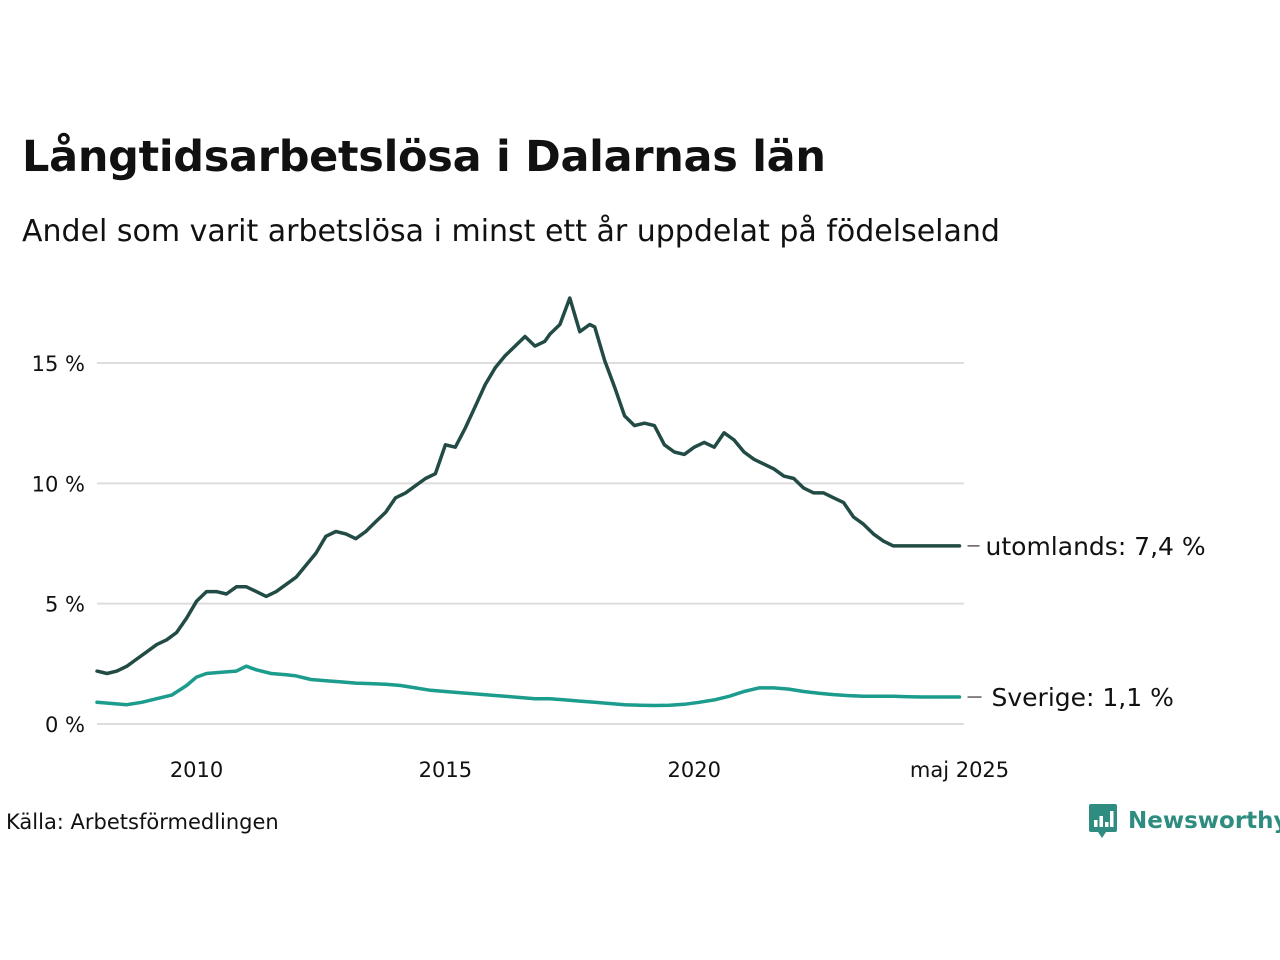  I want to click on x-tick-label: 2020, so click(694, 770).